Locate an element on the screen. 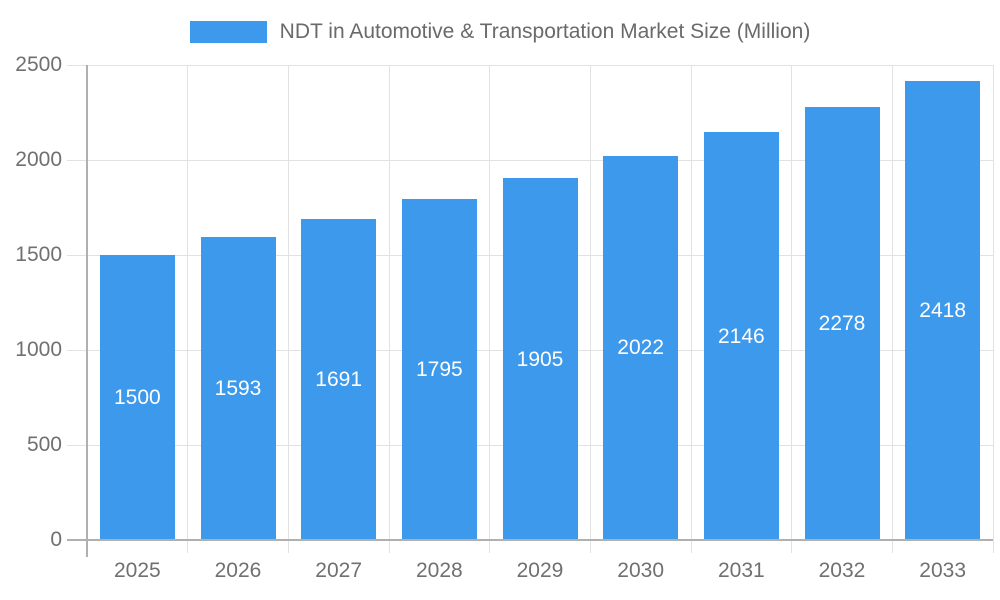 This screenshot has width=1000, height=600. bar-2027: 1691 is located at coordinates (339, 379).